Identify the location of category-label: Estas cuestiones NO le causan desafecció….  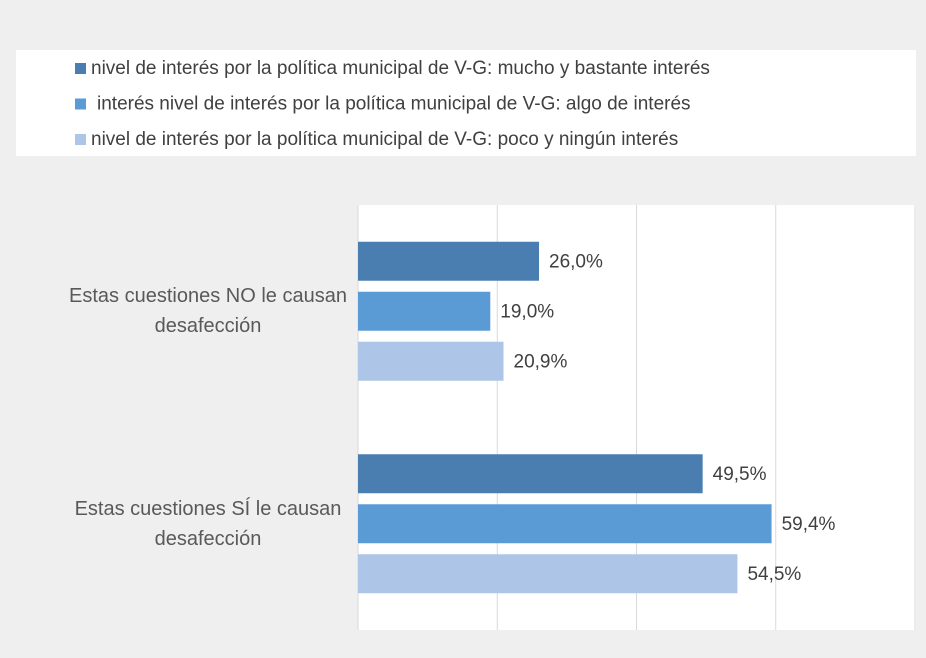
(208, 311).